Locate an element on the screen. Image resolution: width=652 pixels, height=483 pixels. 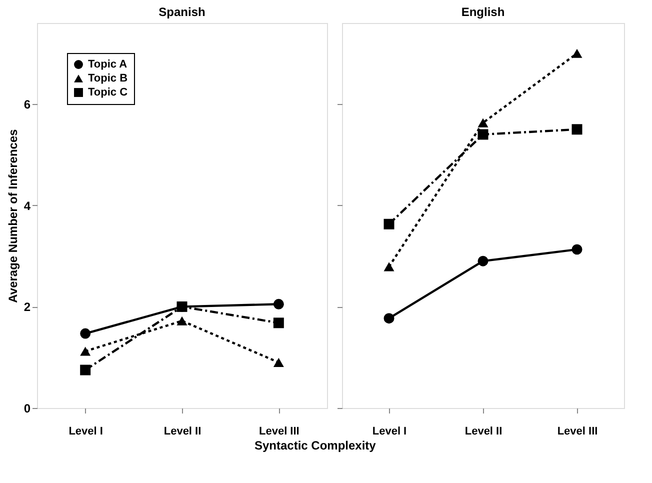
y-tick-label: 4 is located at coordinates (27, 205).